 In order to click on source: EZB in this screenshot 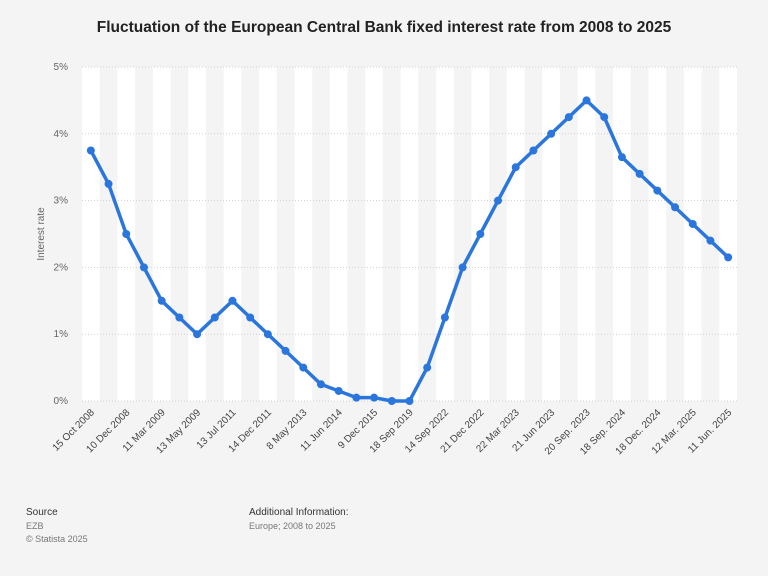, I will do `click(35, 526)`.